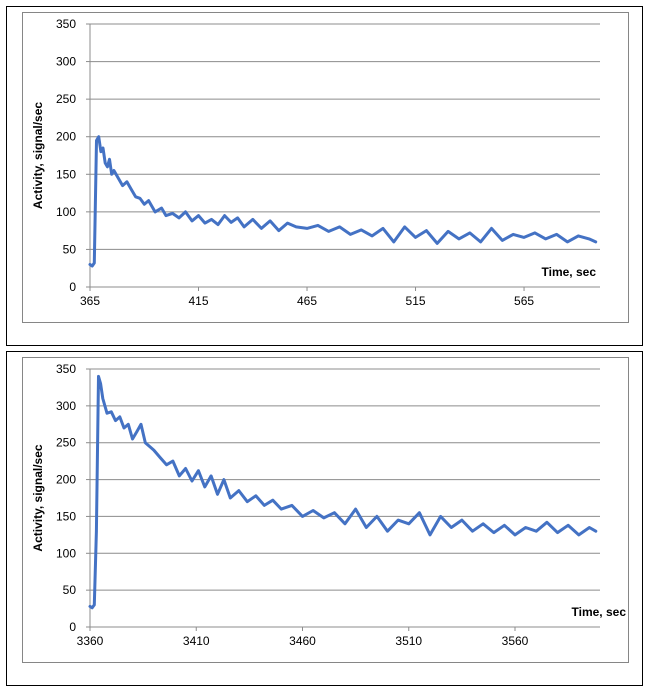  I want to click on x-tick-label: 465, so click(307, 301).